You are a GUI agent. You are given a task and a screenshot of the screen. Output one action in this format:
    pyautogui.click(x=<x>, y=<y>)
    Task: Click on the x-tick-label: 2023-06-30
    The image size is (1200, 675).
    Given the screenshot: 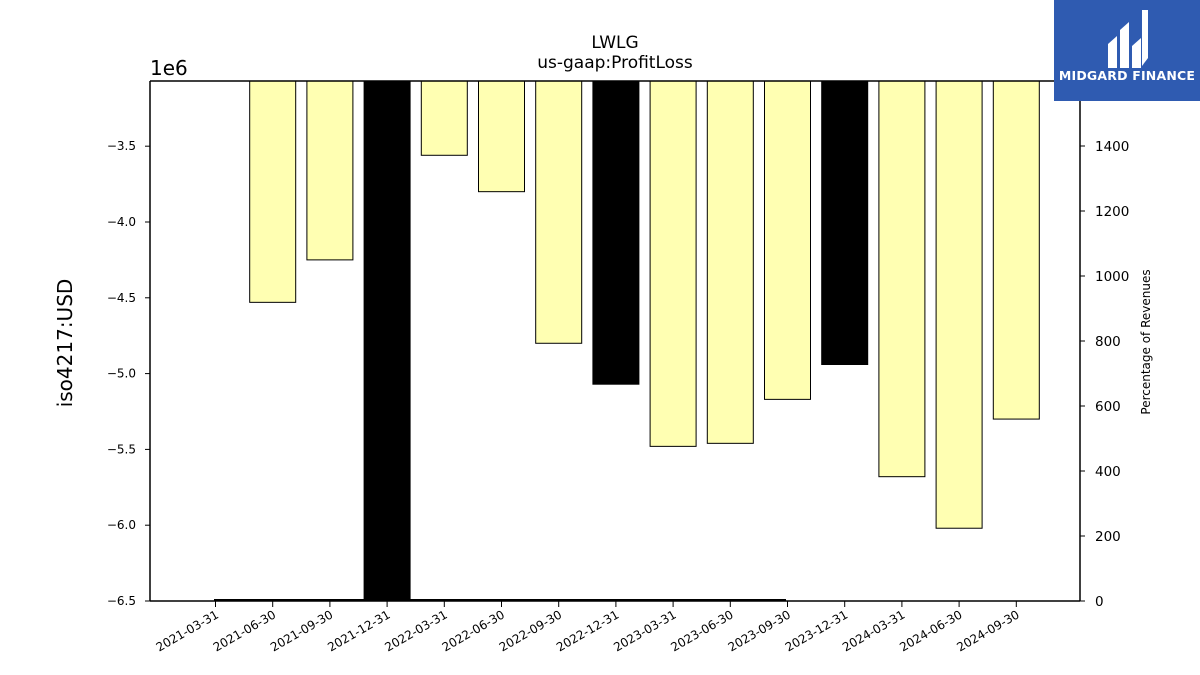 What is the action you would take?
    pyautogui.click(x=701, y=630)
    